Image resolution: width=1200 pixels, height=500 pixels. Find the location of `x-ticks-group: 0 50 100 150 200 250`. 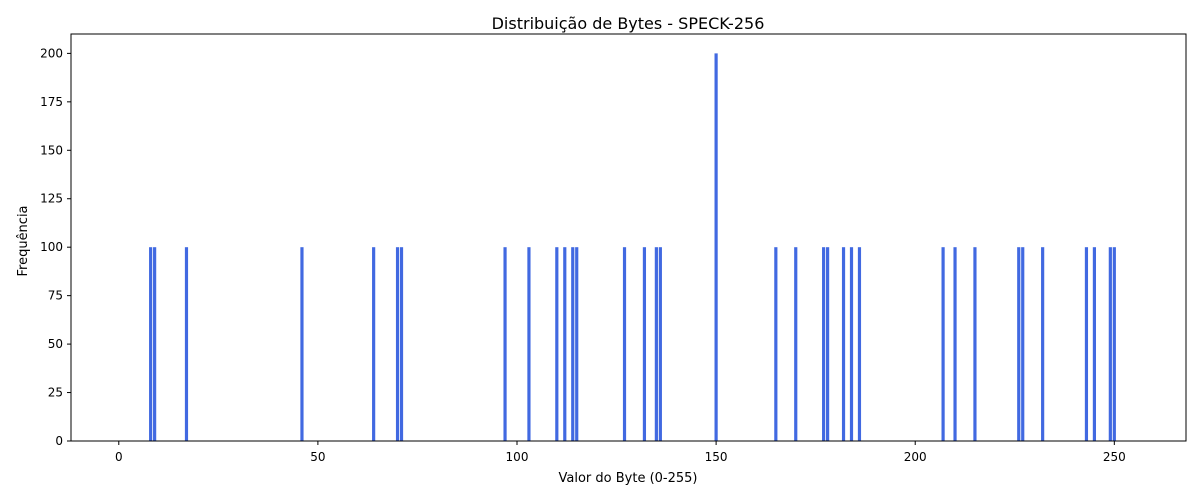

x-ticks-group: 0 50 100 150 200 250 is located at coordinates (620, 452).